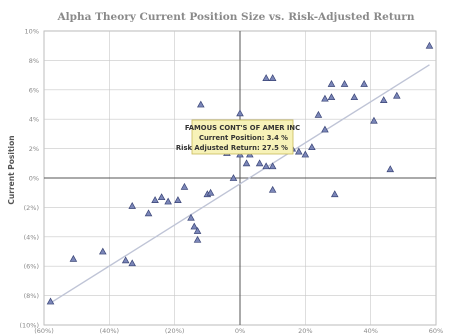 The height and width of the screenshot is (335, 459). Describe the element at coordinates (29, 326) in the screenshot. I see `y-tick-label: (10%)` at that location.